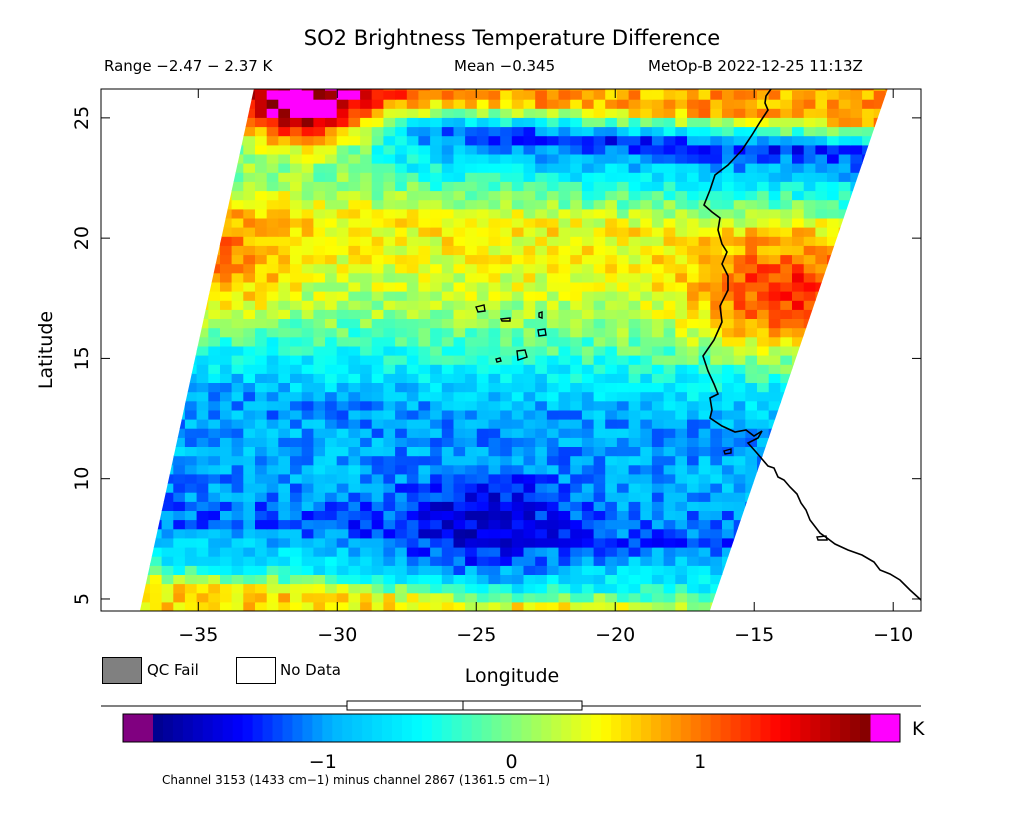  I want to click on colorbar-slider, so click(464, 705).